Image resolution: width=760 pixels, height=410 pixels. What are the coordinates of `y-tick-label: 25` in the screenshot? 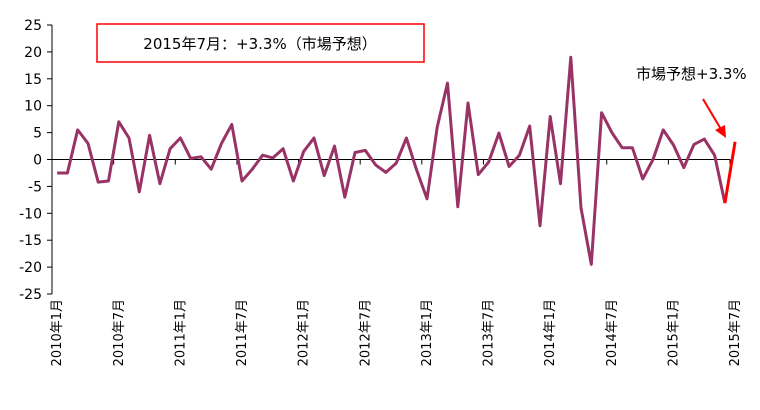 It's located at (33, 26).